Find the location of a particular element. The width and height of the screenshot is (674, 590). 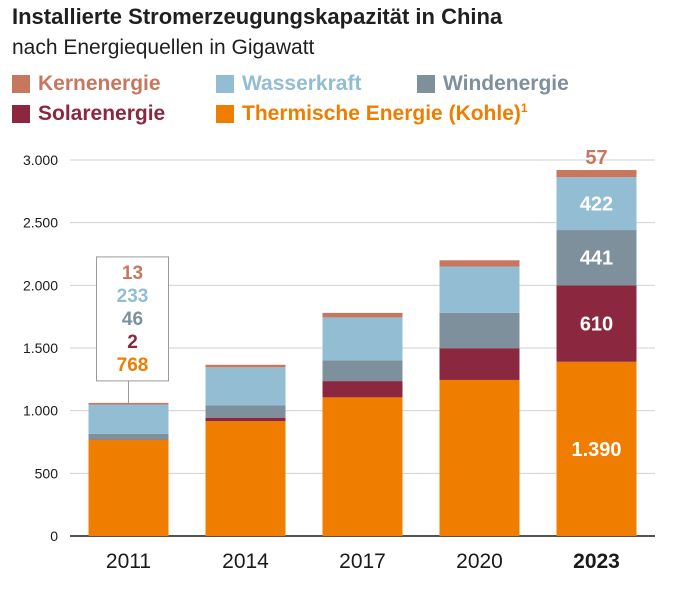

y-tick-label: 2.500 is located at coordinates (40, 223).